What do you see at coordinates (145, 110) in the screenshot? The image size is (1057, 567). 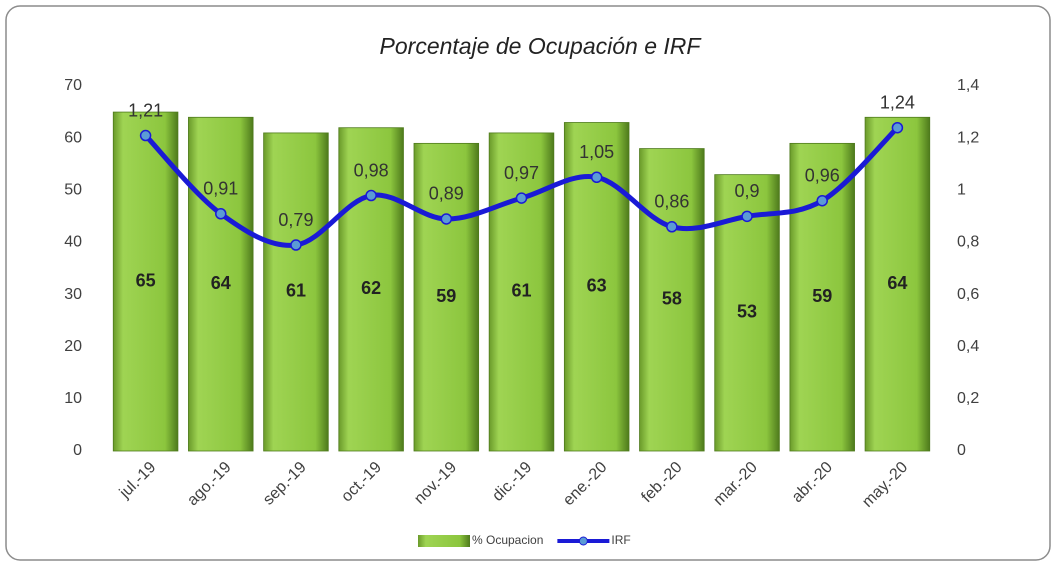 I see `line-label: 1,21` at bounding box center [145, 110].